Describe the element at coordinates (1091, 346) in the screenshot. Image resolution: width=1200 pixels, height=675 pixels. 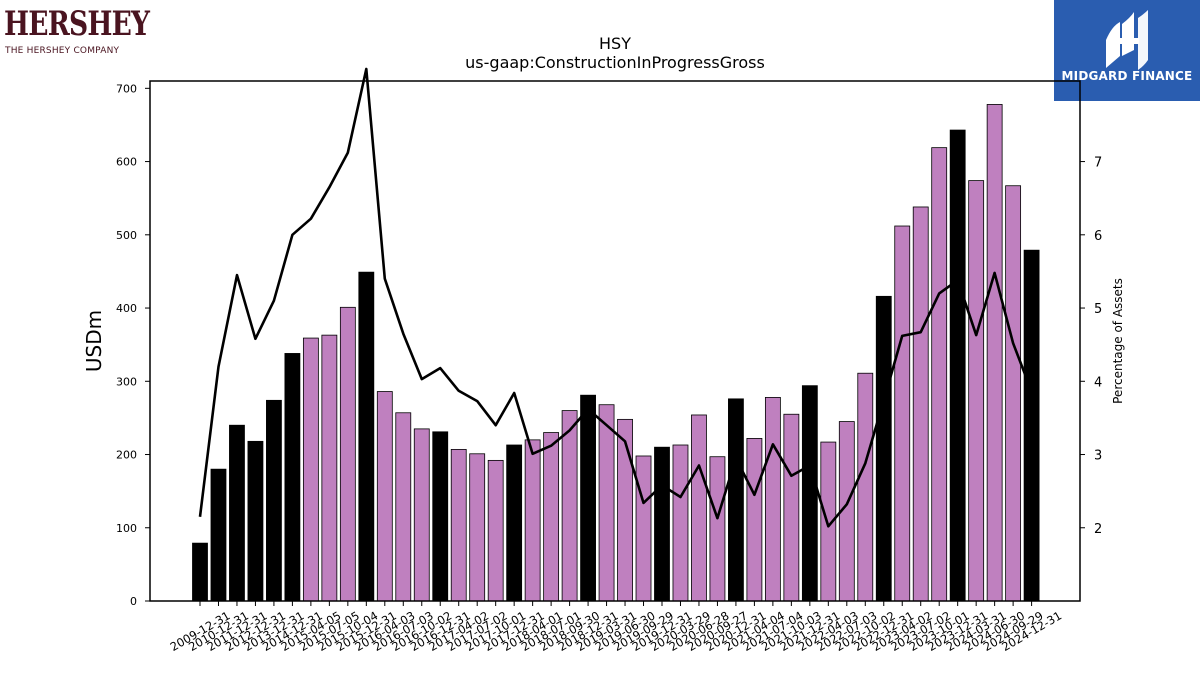
I see `y-axis-right: 2 3 4 5 6 7` at that location.